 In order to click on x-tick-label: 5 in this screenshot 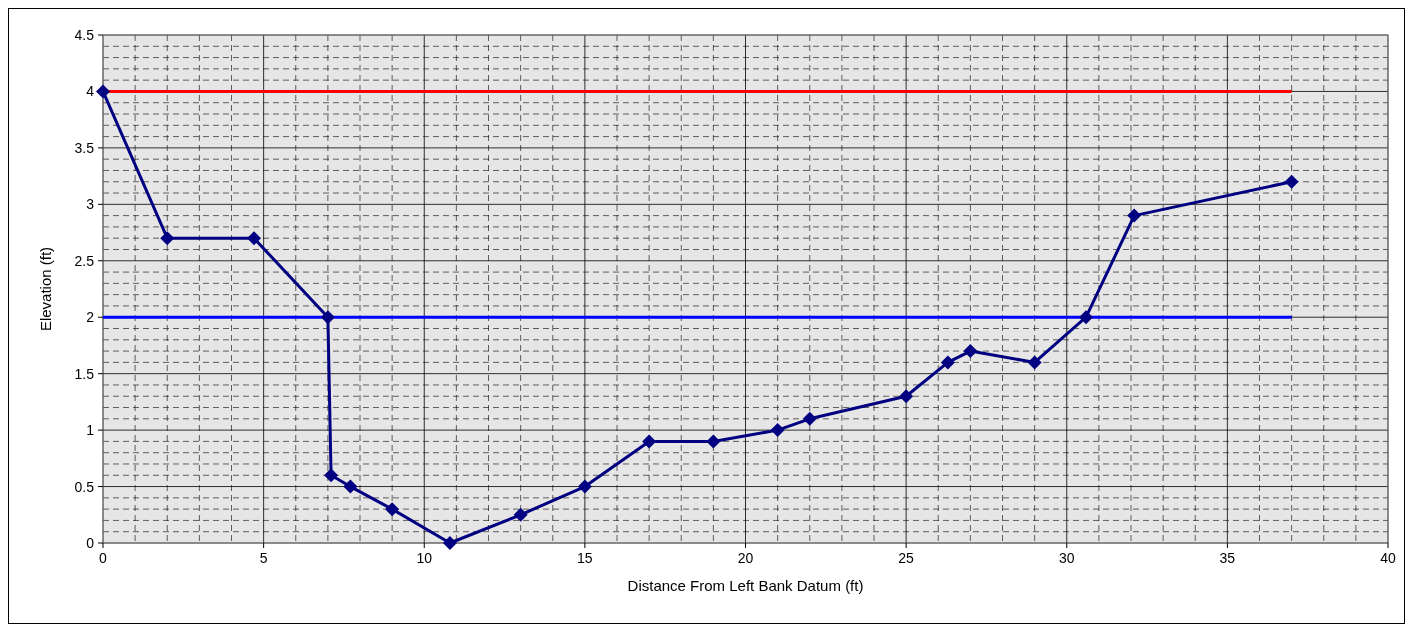, I will do `click(263, 558)`.